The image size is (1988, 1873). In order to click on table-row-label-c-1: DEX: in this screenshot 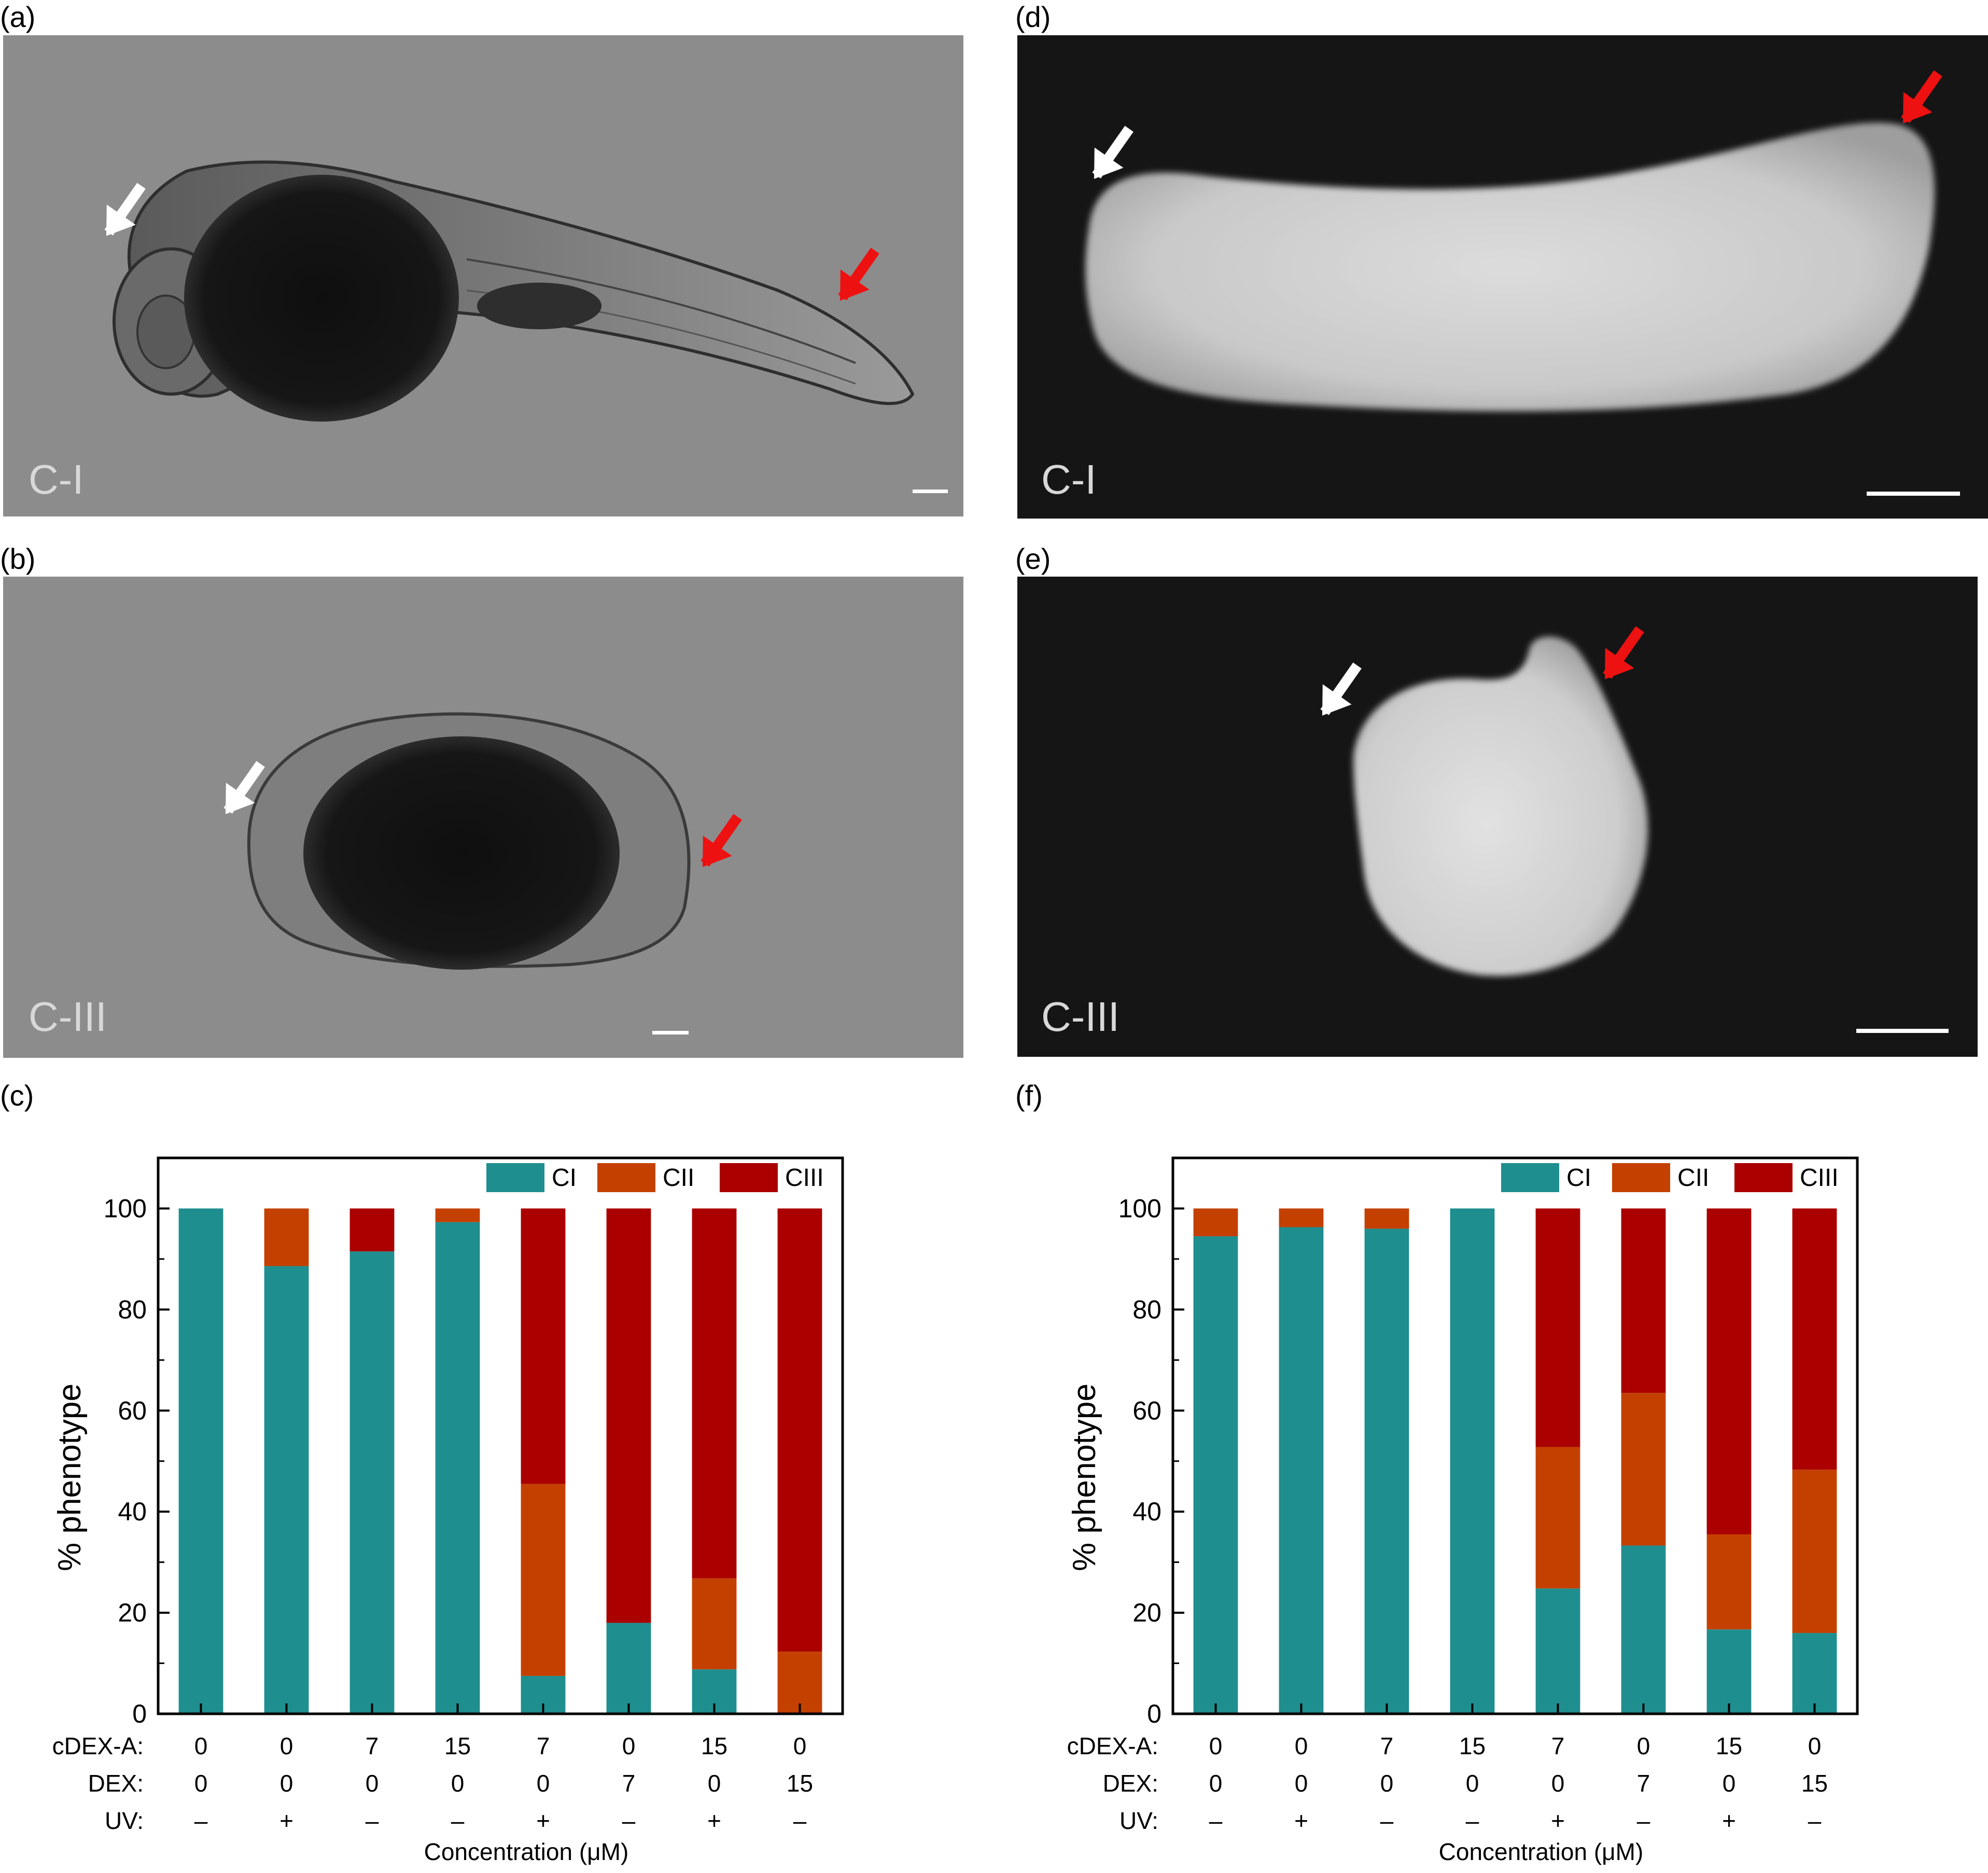, I will do `click(116, 1783)`.